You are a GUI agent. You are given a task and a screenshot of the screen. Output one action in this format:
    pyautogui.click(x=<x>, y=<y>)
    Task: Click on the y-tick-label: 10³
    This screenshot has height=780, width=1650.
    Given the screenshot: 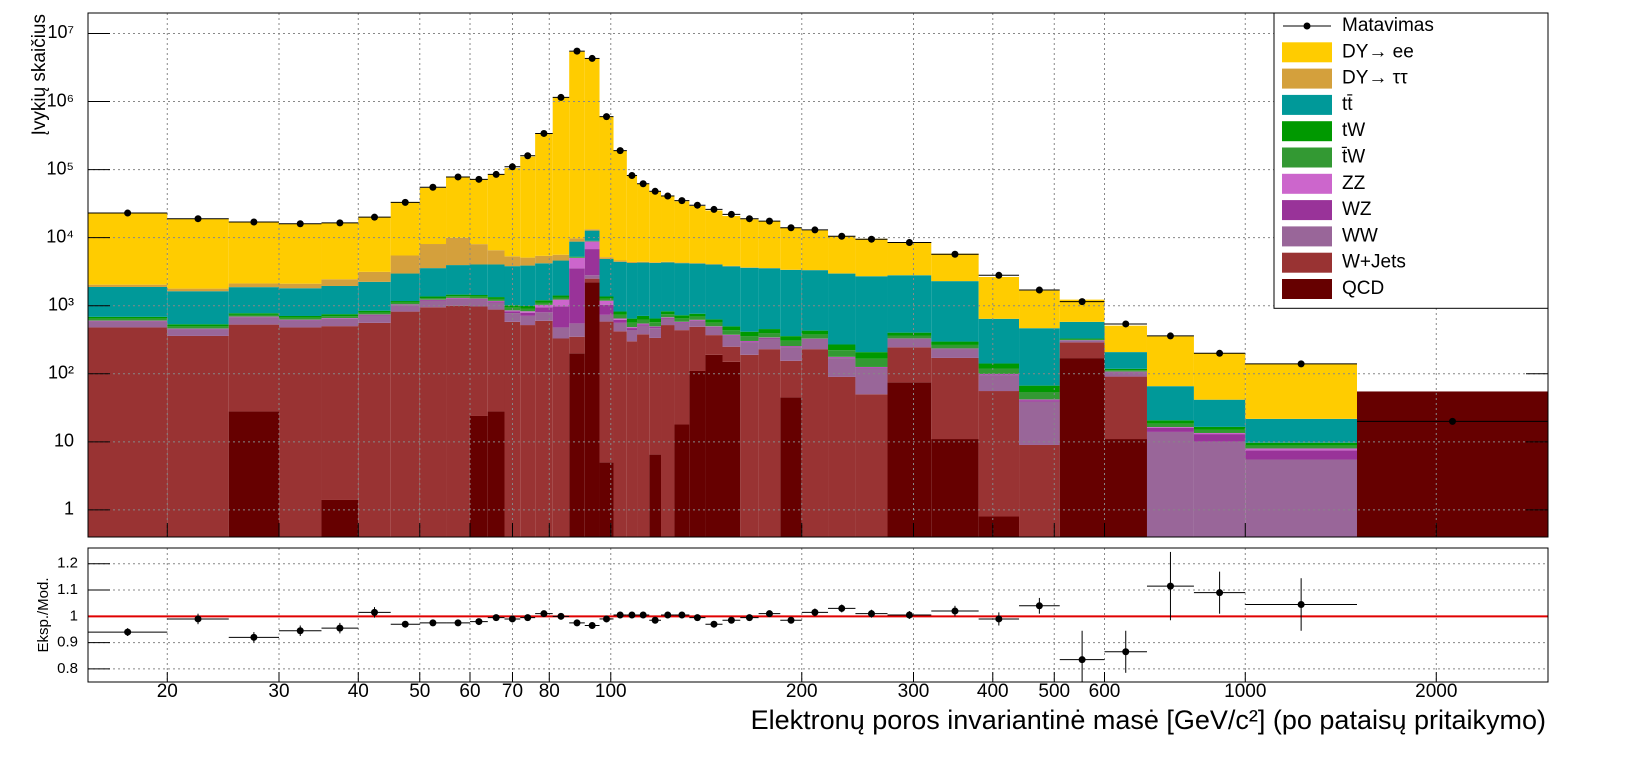 What is the action you would take?
    pyautogui.click(x=61, y=304)
    